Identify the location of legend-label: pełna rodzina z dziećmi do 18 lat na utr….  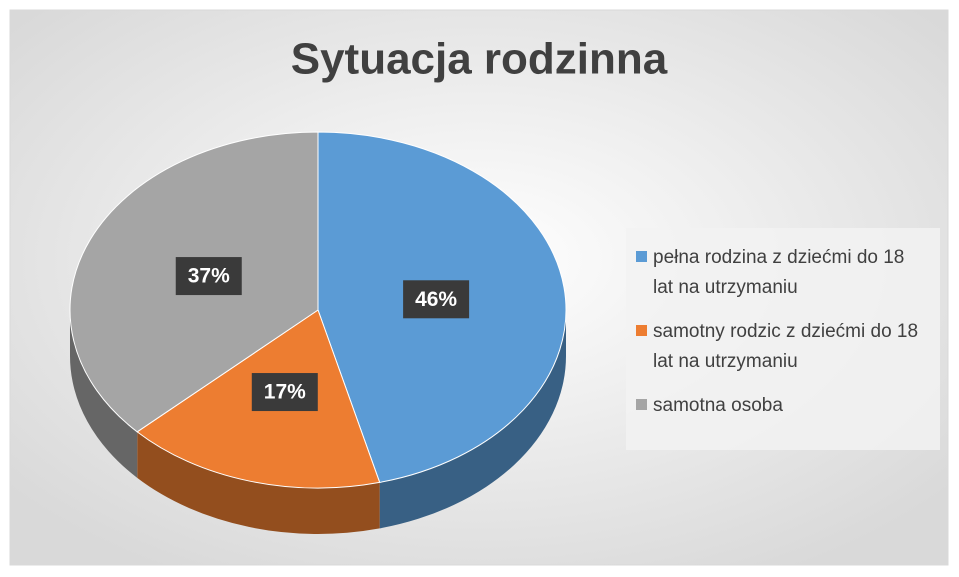
(779, 272).